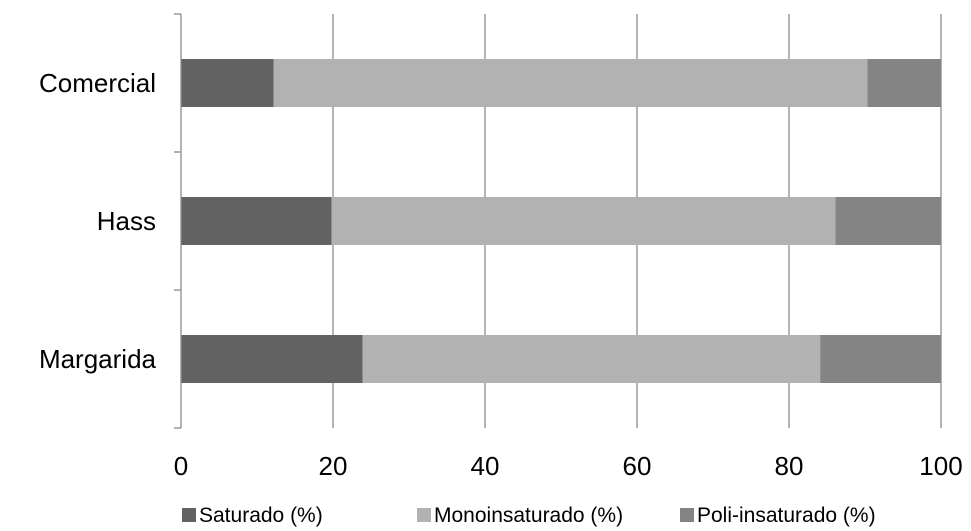 The height and width of the screenshot is (531, 971). I want to click on legend-label: Saturado (%), so click(261, 515).